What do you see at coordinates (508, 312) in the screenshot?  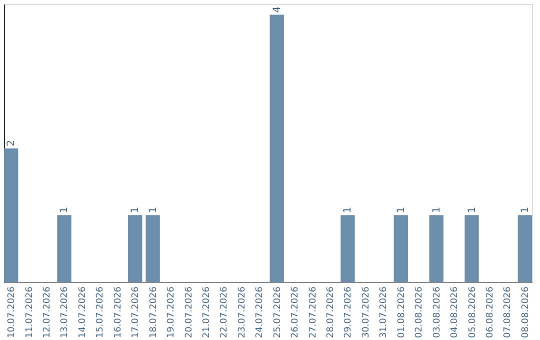 I see `x-tick-label: 07.08.2026` at bounding box center [508, 312].